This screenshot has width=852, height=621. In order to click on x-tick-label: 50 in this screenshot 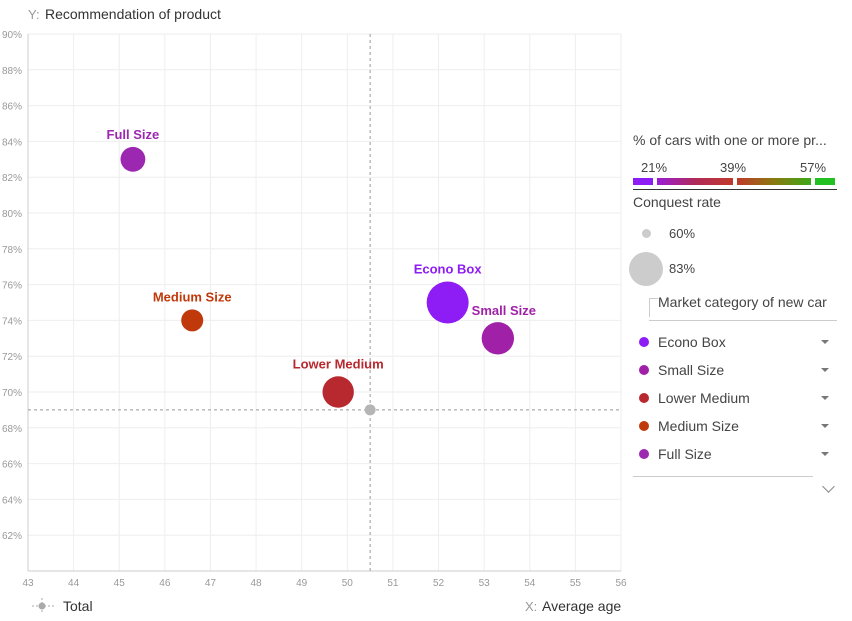, I will do `click(348, 583)`.